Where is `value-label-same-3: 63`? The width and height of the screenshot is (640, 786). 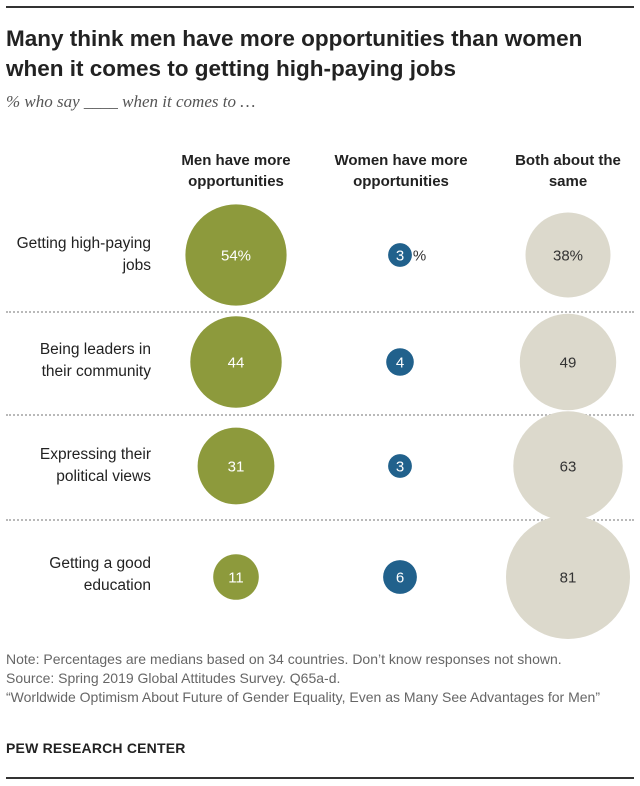 value-label-same-3: 63 is located at coordinates (568, 467).